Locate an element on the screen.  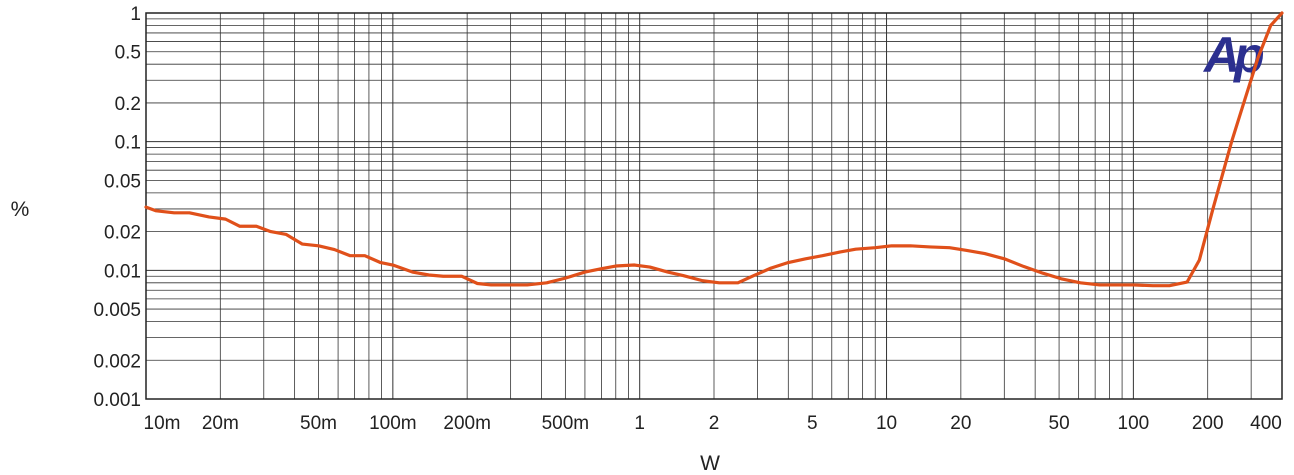
x-tick-label: 20m is located at coordinates (220, 423).